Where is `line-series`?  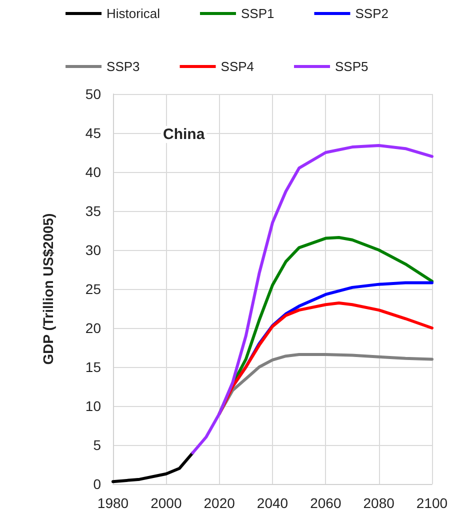
line-series is located at coordinates (153, 467).